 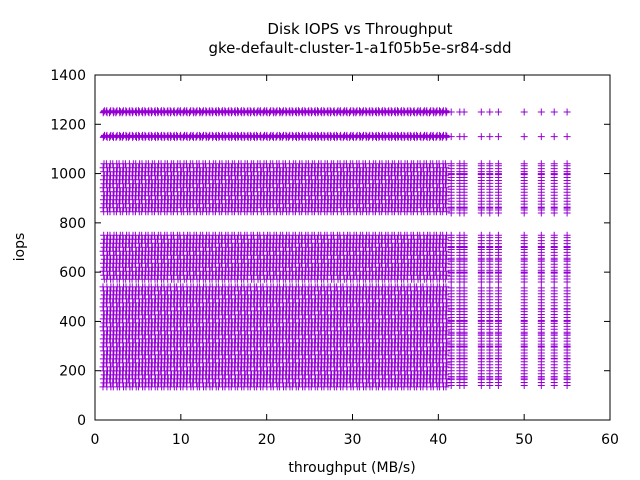 I want to click on x-tick-label: 10, so click(x=181, y=440).